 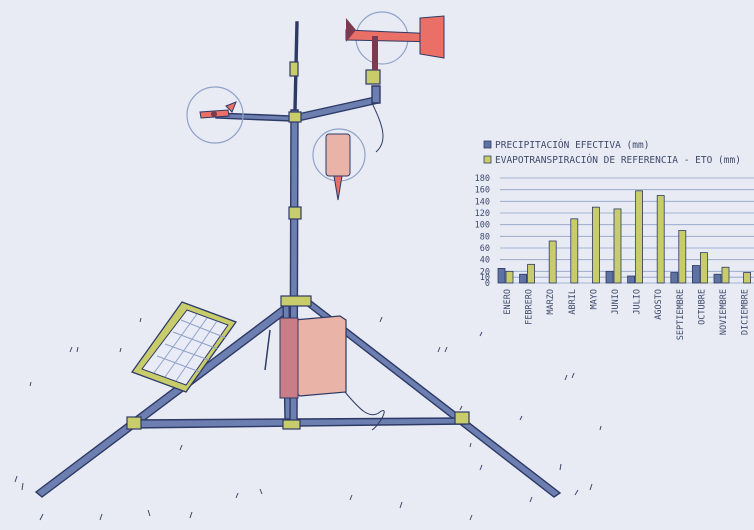 What do you see at coordinates (487, 144) in the screenshot?
I see `legend-swatch-precipitation` at bounding box center [487, 144].